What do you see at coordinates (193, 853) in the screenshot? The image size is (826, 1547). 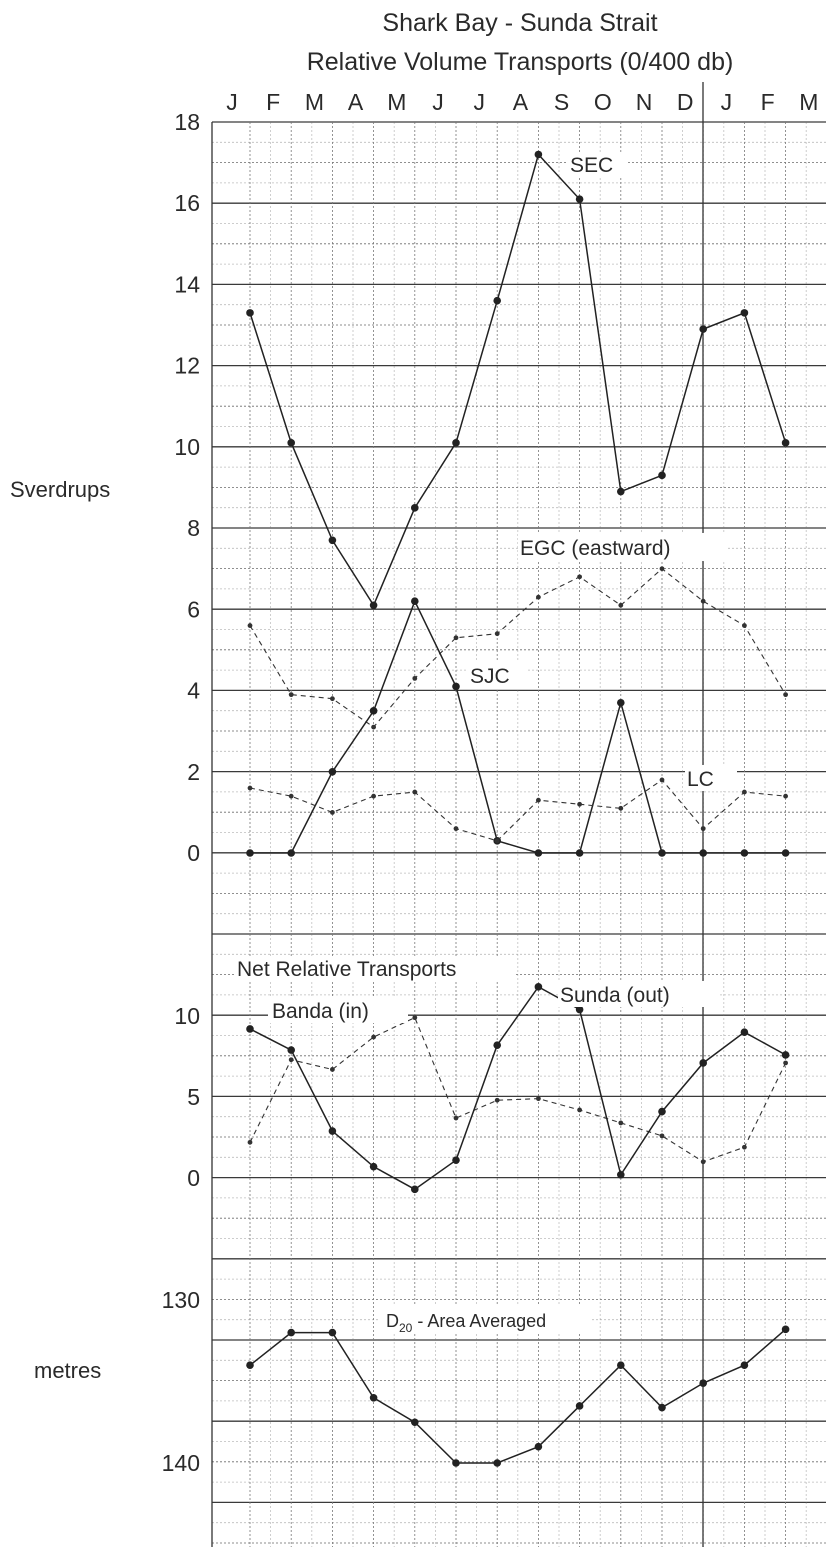 I see `y-tick-label: 0` at bounding box center [193, 853].